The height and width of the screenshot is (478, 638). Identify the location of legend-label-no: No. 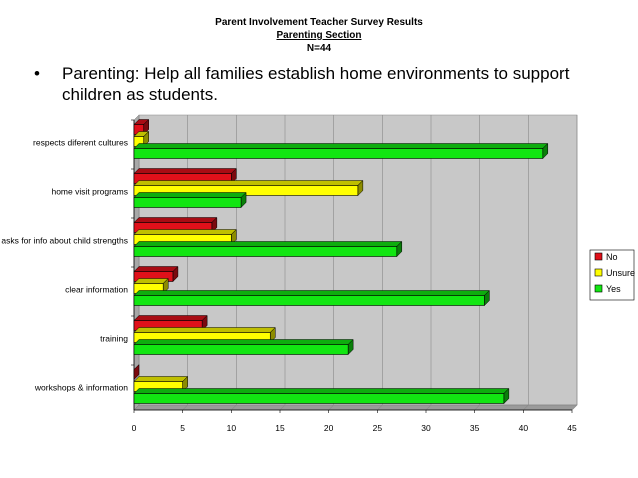
(612, 257).